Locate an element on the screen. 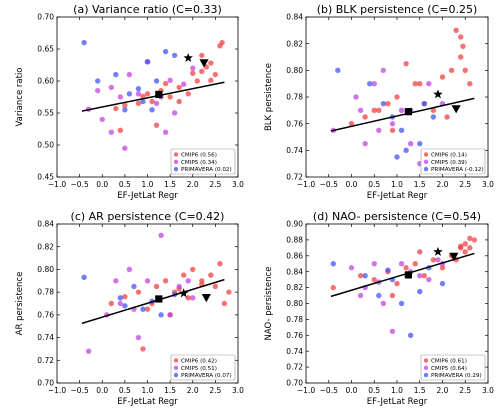 The height and width of the screenshot is (415, 500). panel-title: (a) Variance ratio (C=0.33) is located at coordinates (147, 9).